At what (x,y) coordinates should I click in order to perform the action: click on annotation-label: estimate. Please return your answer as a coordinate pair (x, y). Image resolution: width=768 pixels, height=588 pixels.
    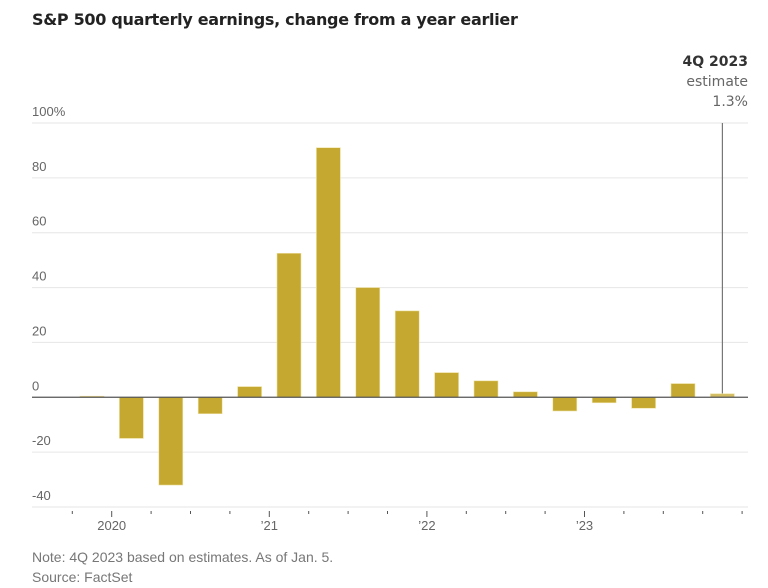
    Looking at the image, I should click on (717, 82).